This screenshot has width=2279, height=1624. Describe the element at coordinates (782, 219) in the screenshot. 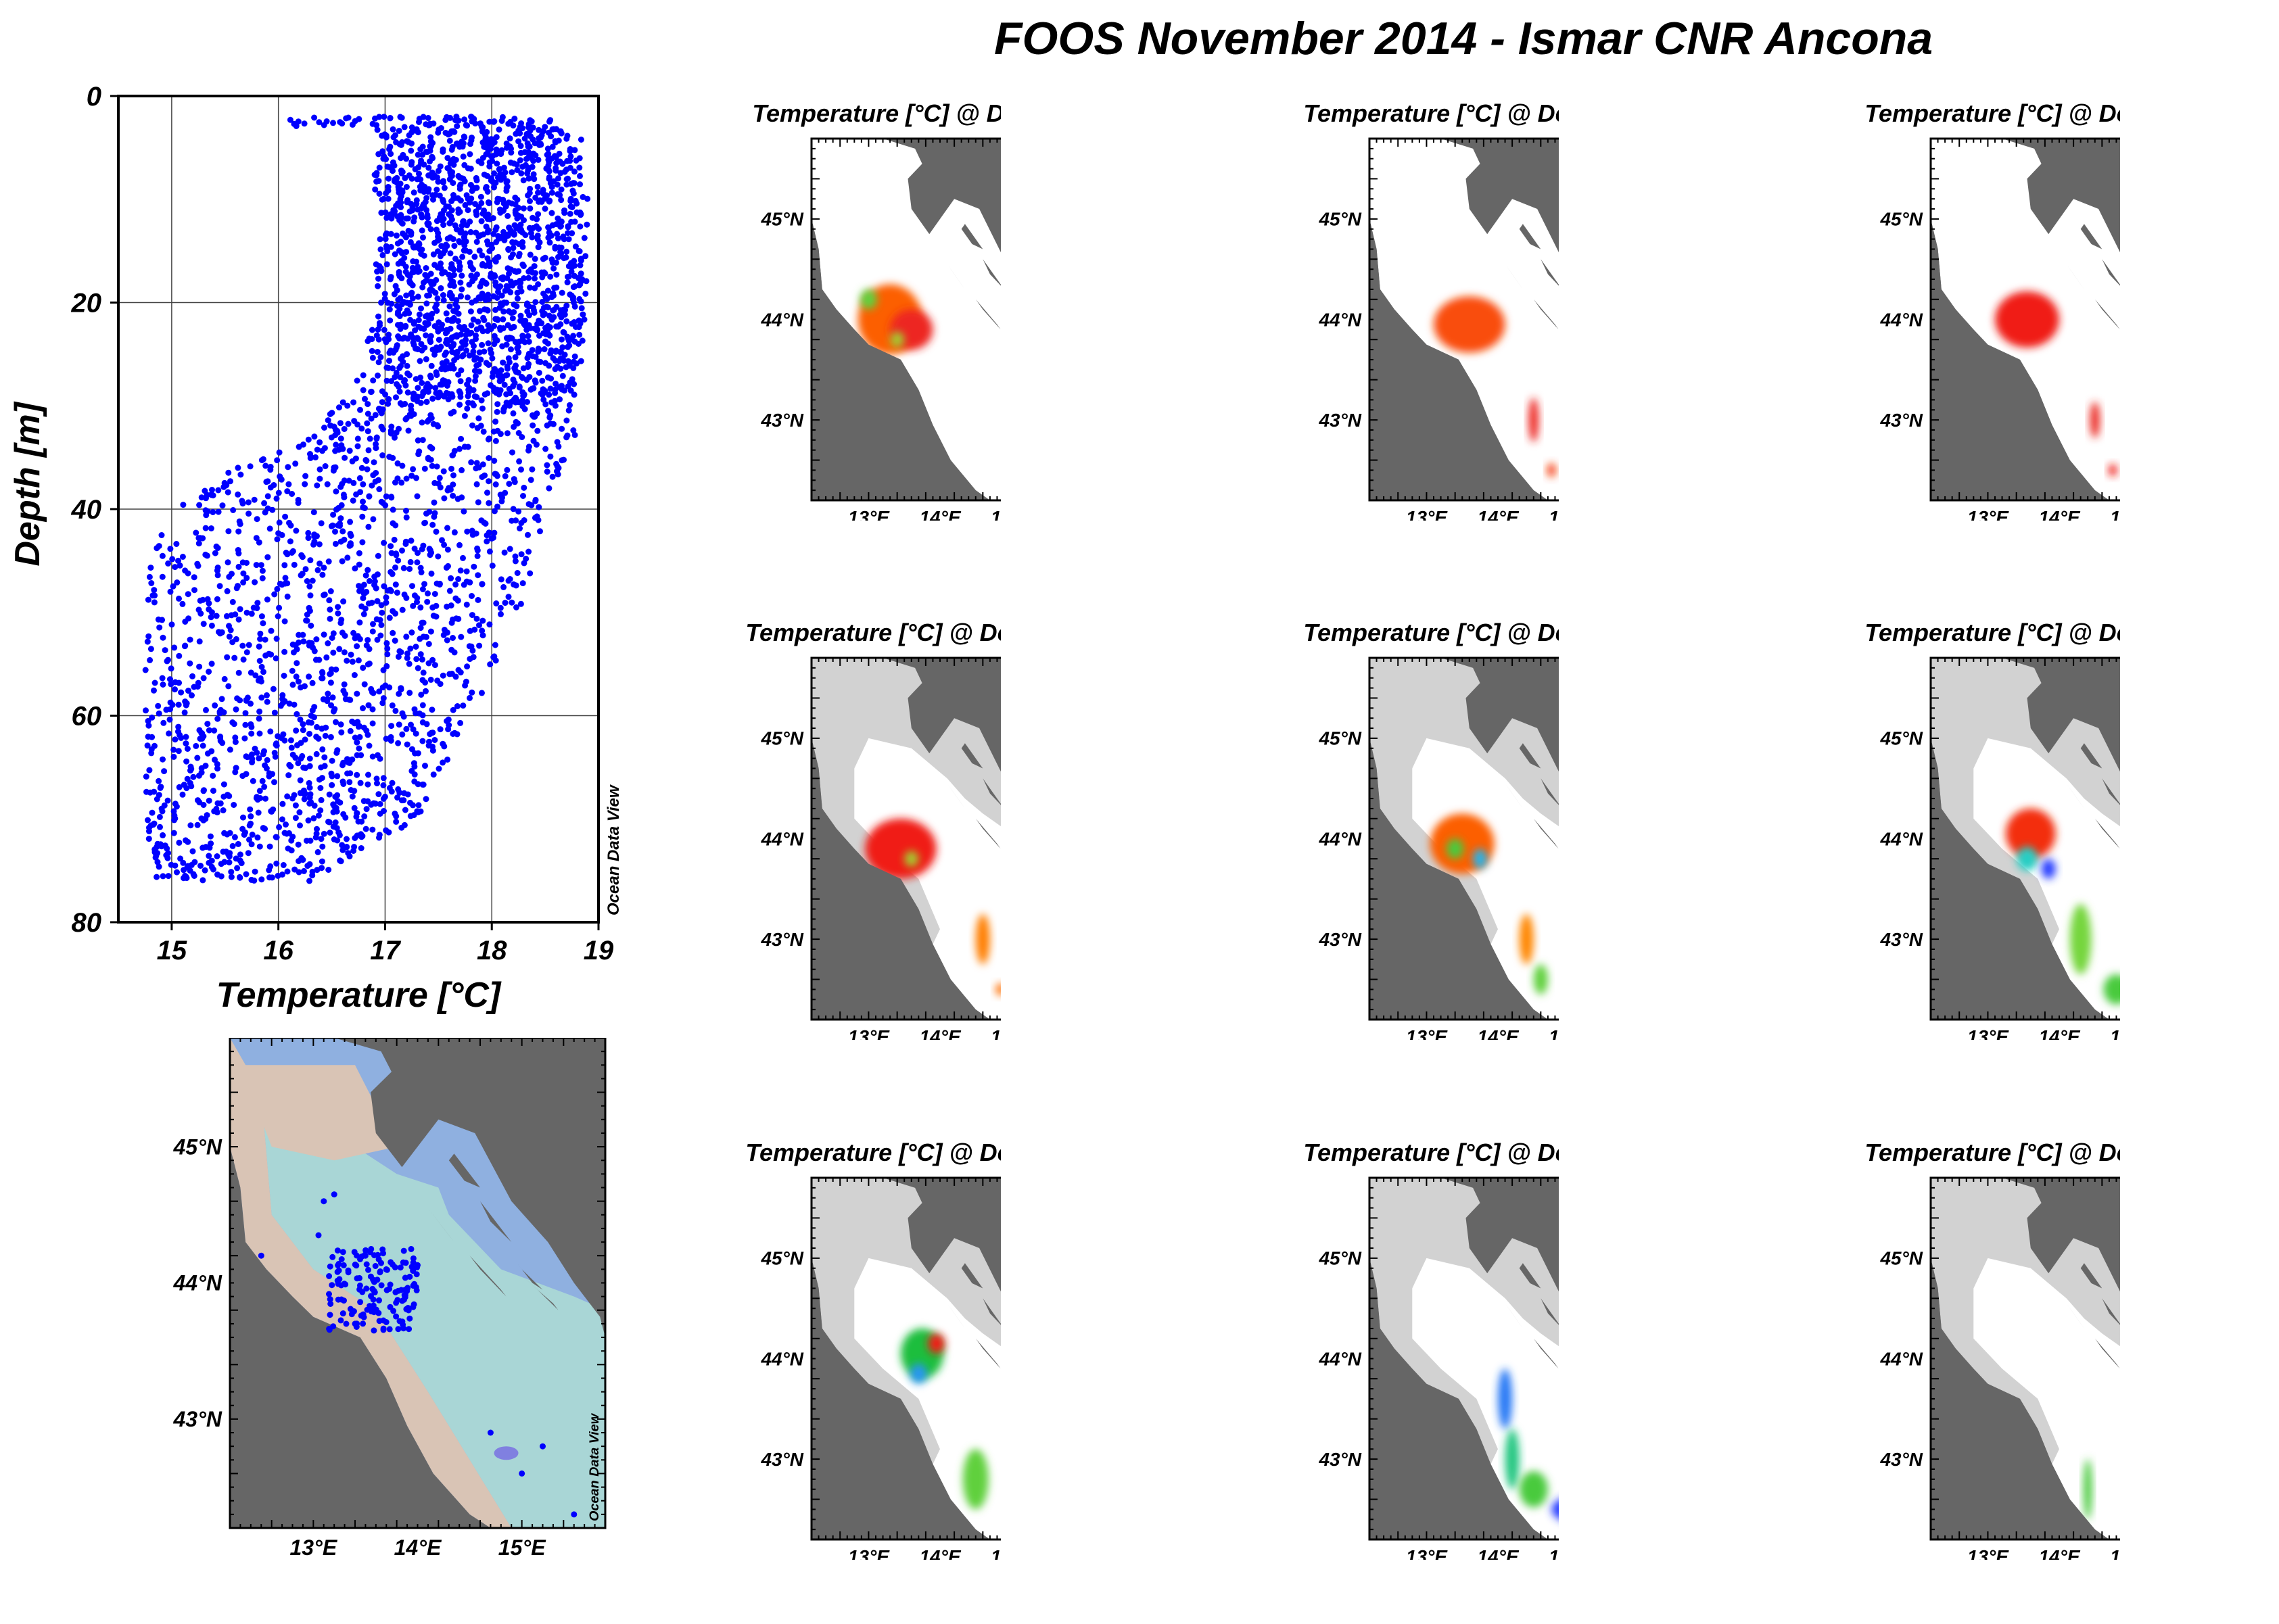

I see `latitude-label: 45°N` at that location.